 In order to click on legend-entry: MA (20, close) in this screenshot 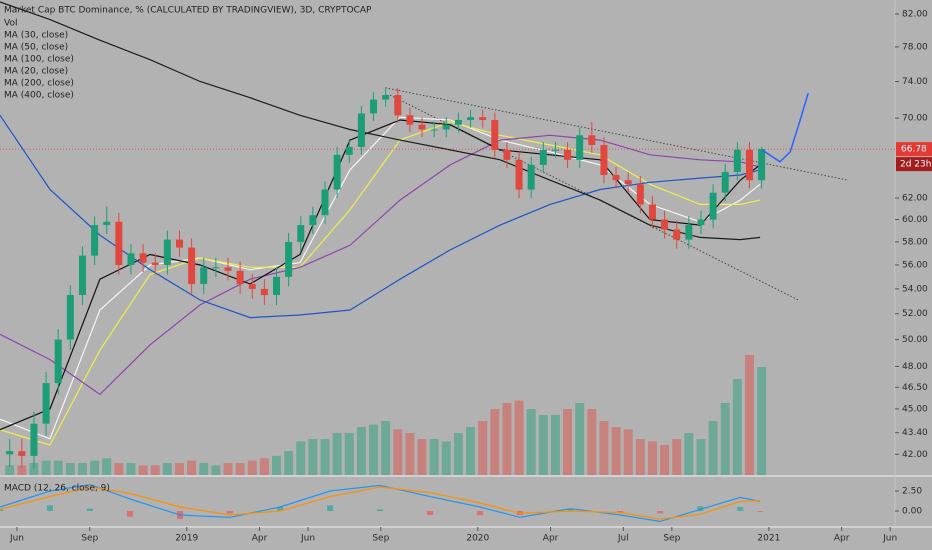, I will do `click(36, 72)`.